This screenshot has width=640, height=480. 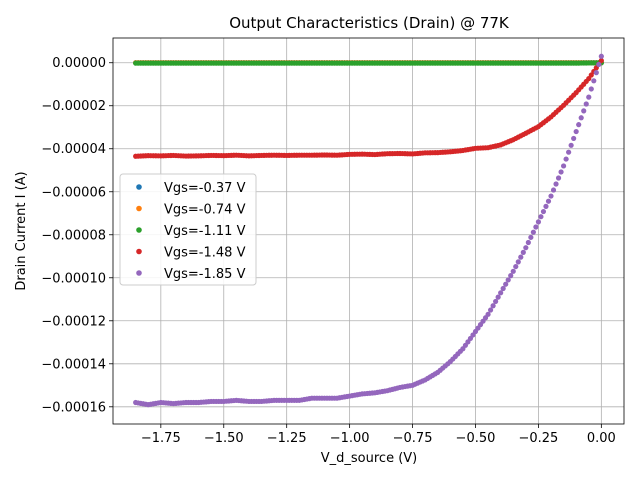 I want to click on y-tick-label: −0.00008, so click(x=73, y=235).